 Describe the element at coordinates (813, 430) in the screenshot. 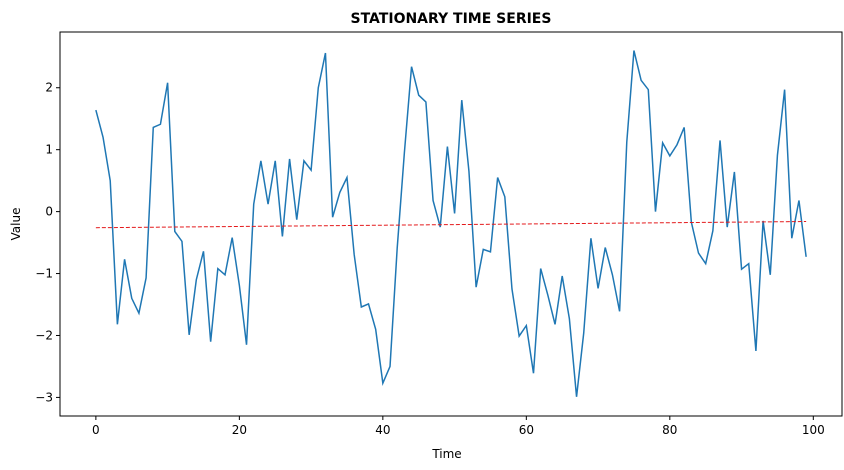

I see `x-tick-label: 100` at that location.